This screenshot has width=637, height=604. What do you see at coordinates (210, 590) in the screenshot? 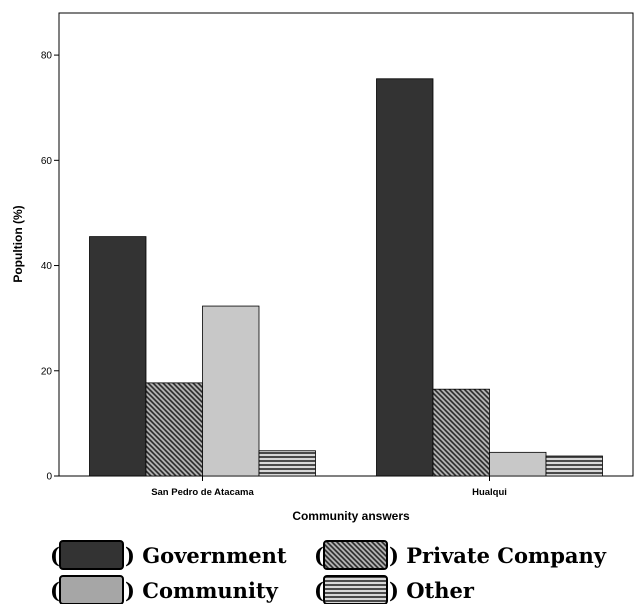
I see `legend-series-name: Community` at bounding box center [210, 590].